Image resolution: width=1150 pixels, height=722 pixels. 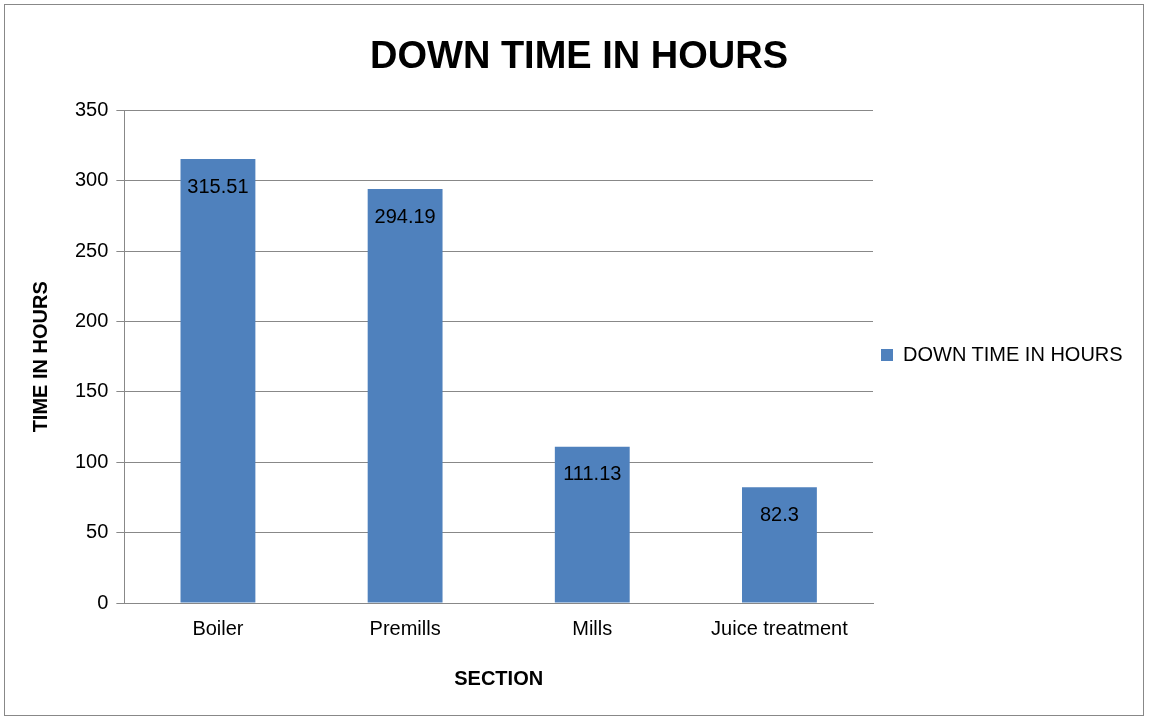 What do you see at coordinates (103, 601) in the screenshot?
I see `y-tick-label: 0` at bounding box center [103, 601].